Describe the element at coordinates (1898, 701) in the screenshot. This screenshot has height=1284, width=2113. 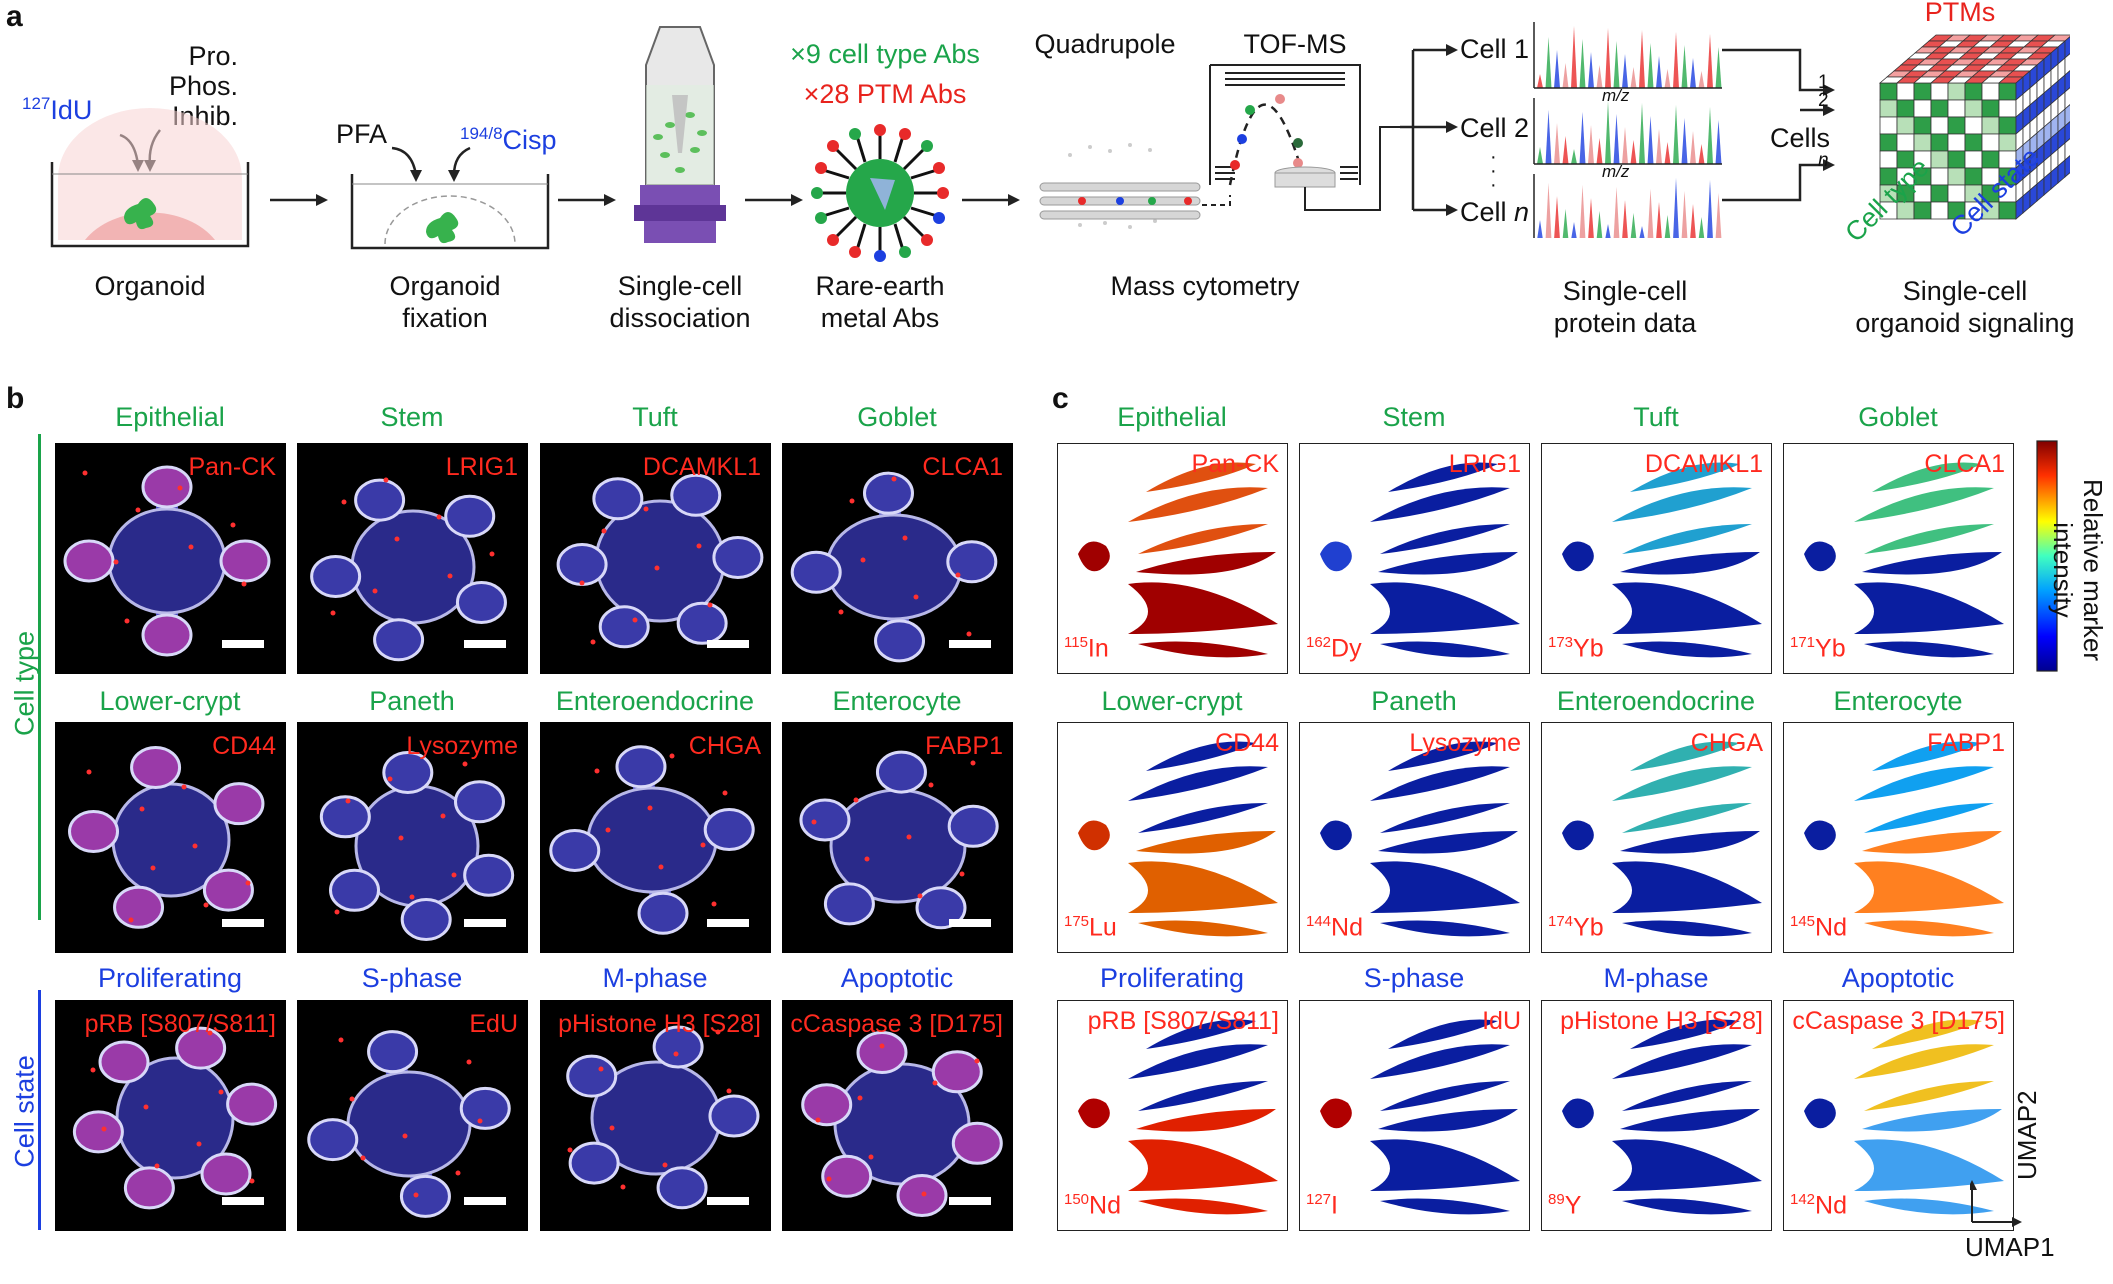
I see `umap-title: Enterocyte` at that location.